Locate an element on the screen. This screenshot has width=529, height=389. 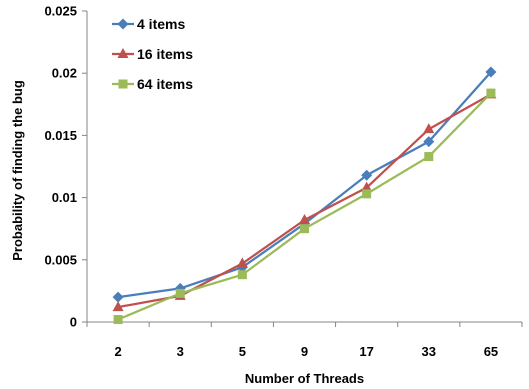
y-tick-label: 0.015 is located at coordinates (60, 135).